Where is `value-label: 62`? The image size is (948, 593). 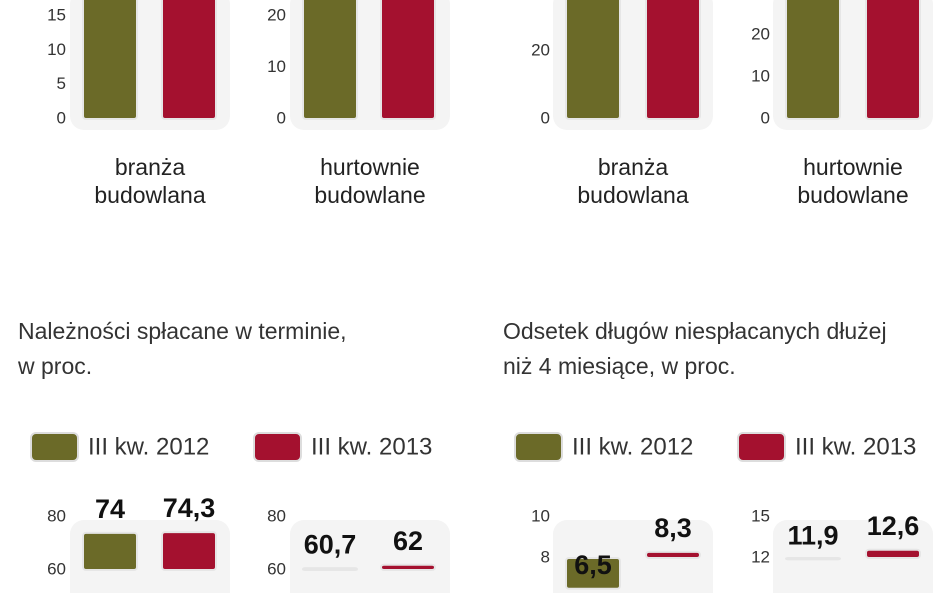
value-label: 62 is located at coordinates (408, 541).